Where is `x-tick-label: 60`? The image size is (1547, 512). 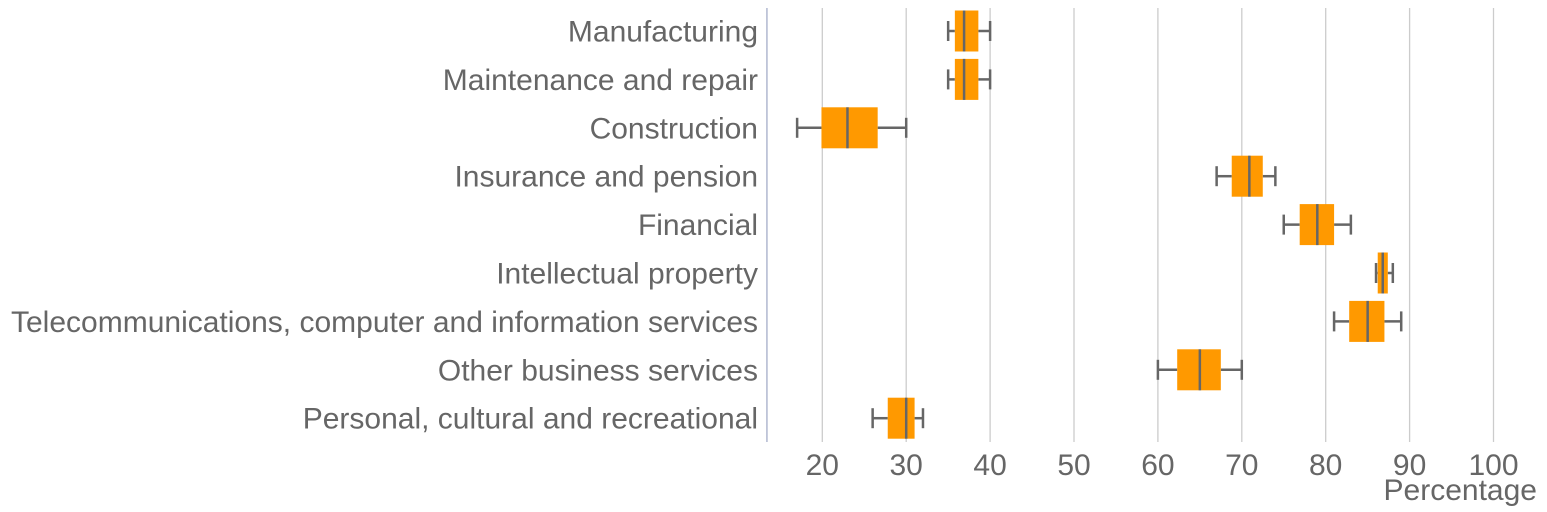
x-tick-label: 60 is located at coordinates (1157, 465).